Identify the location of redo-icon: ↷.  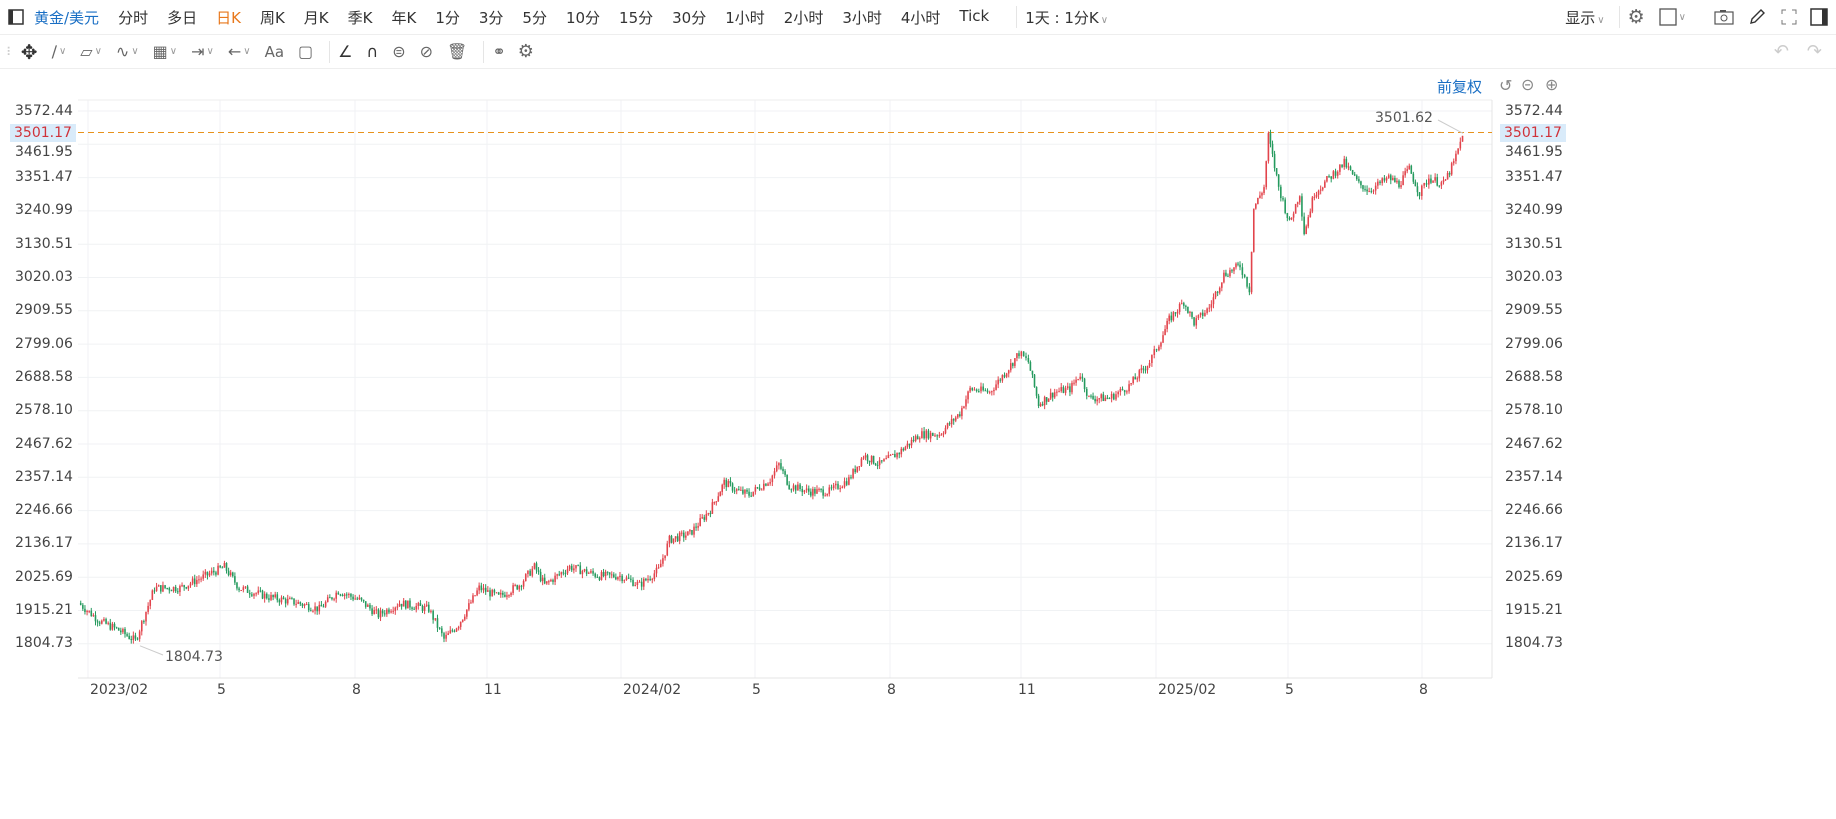
(1814, 51).